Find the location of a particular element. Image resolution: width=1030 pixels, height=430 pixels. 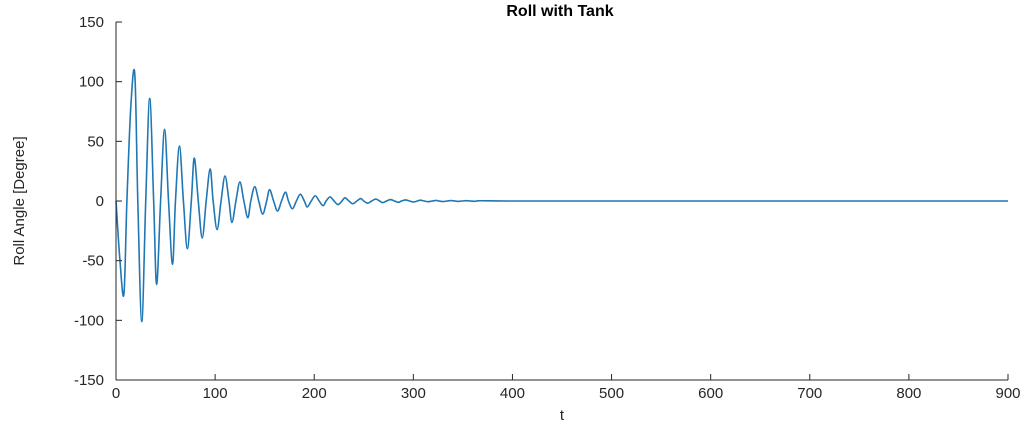

x-tick-label: 500 is located at coordinates (611, 393).